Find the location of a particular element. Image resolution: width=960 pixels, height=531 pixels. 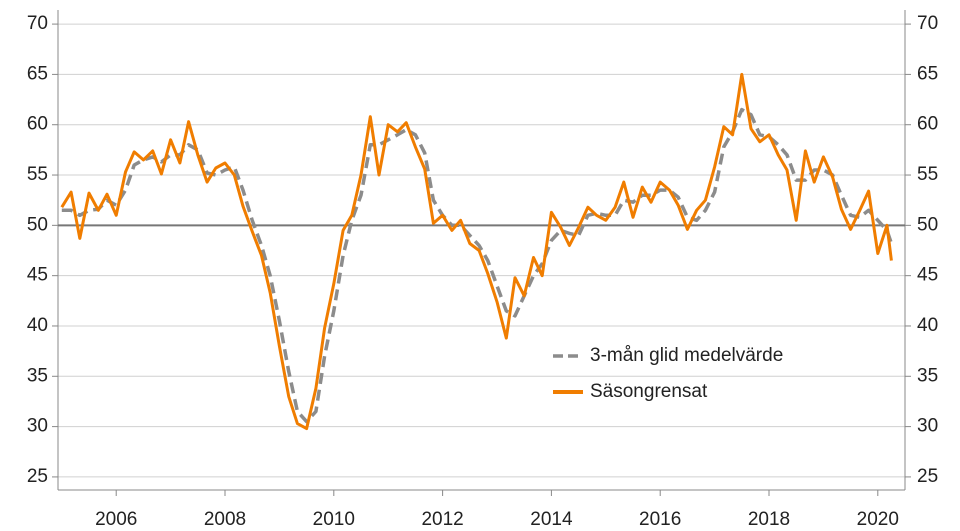

legend-label: Säsongrensat is located at coordinates (649, 391).